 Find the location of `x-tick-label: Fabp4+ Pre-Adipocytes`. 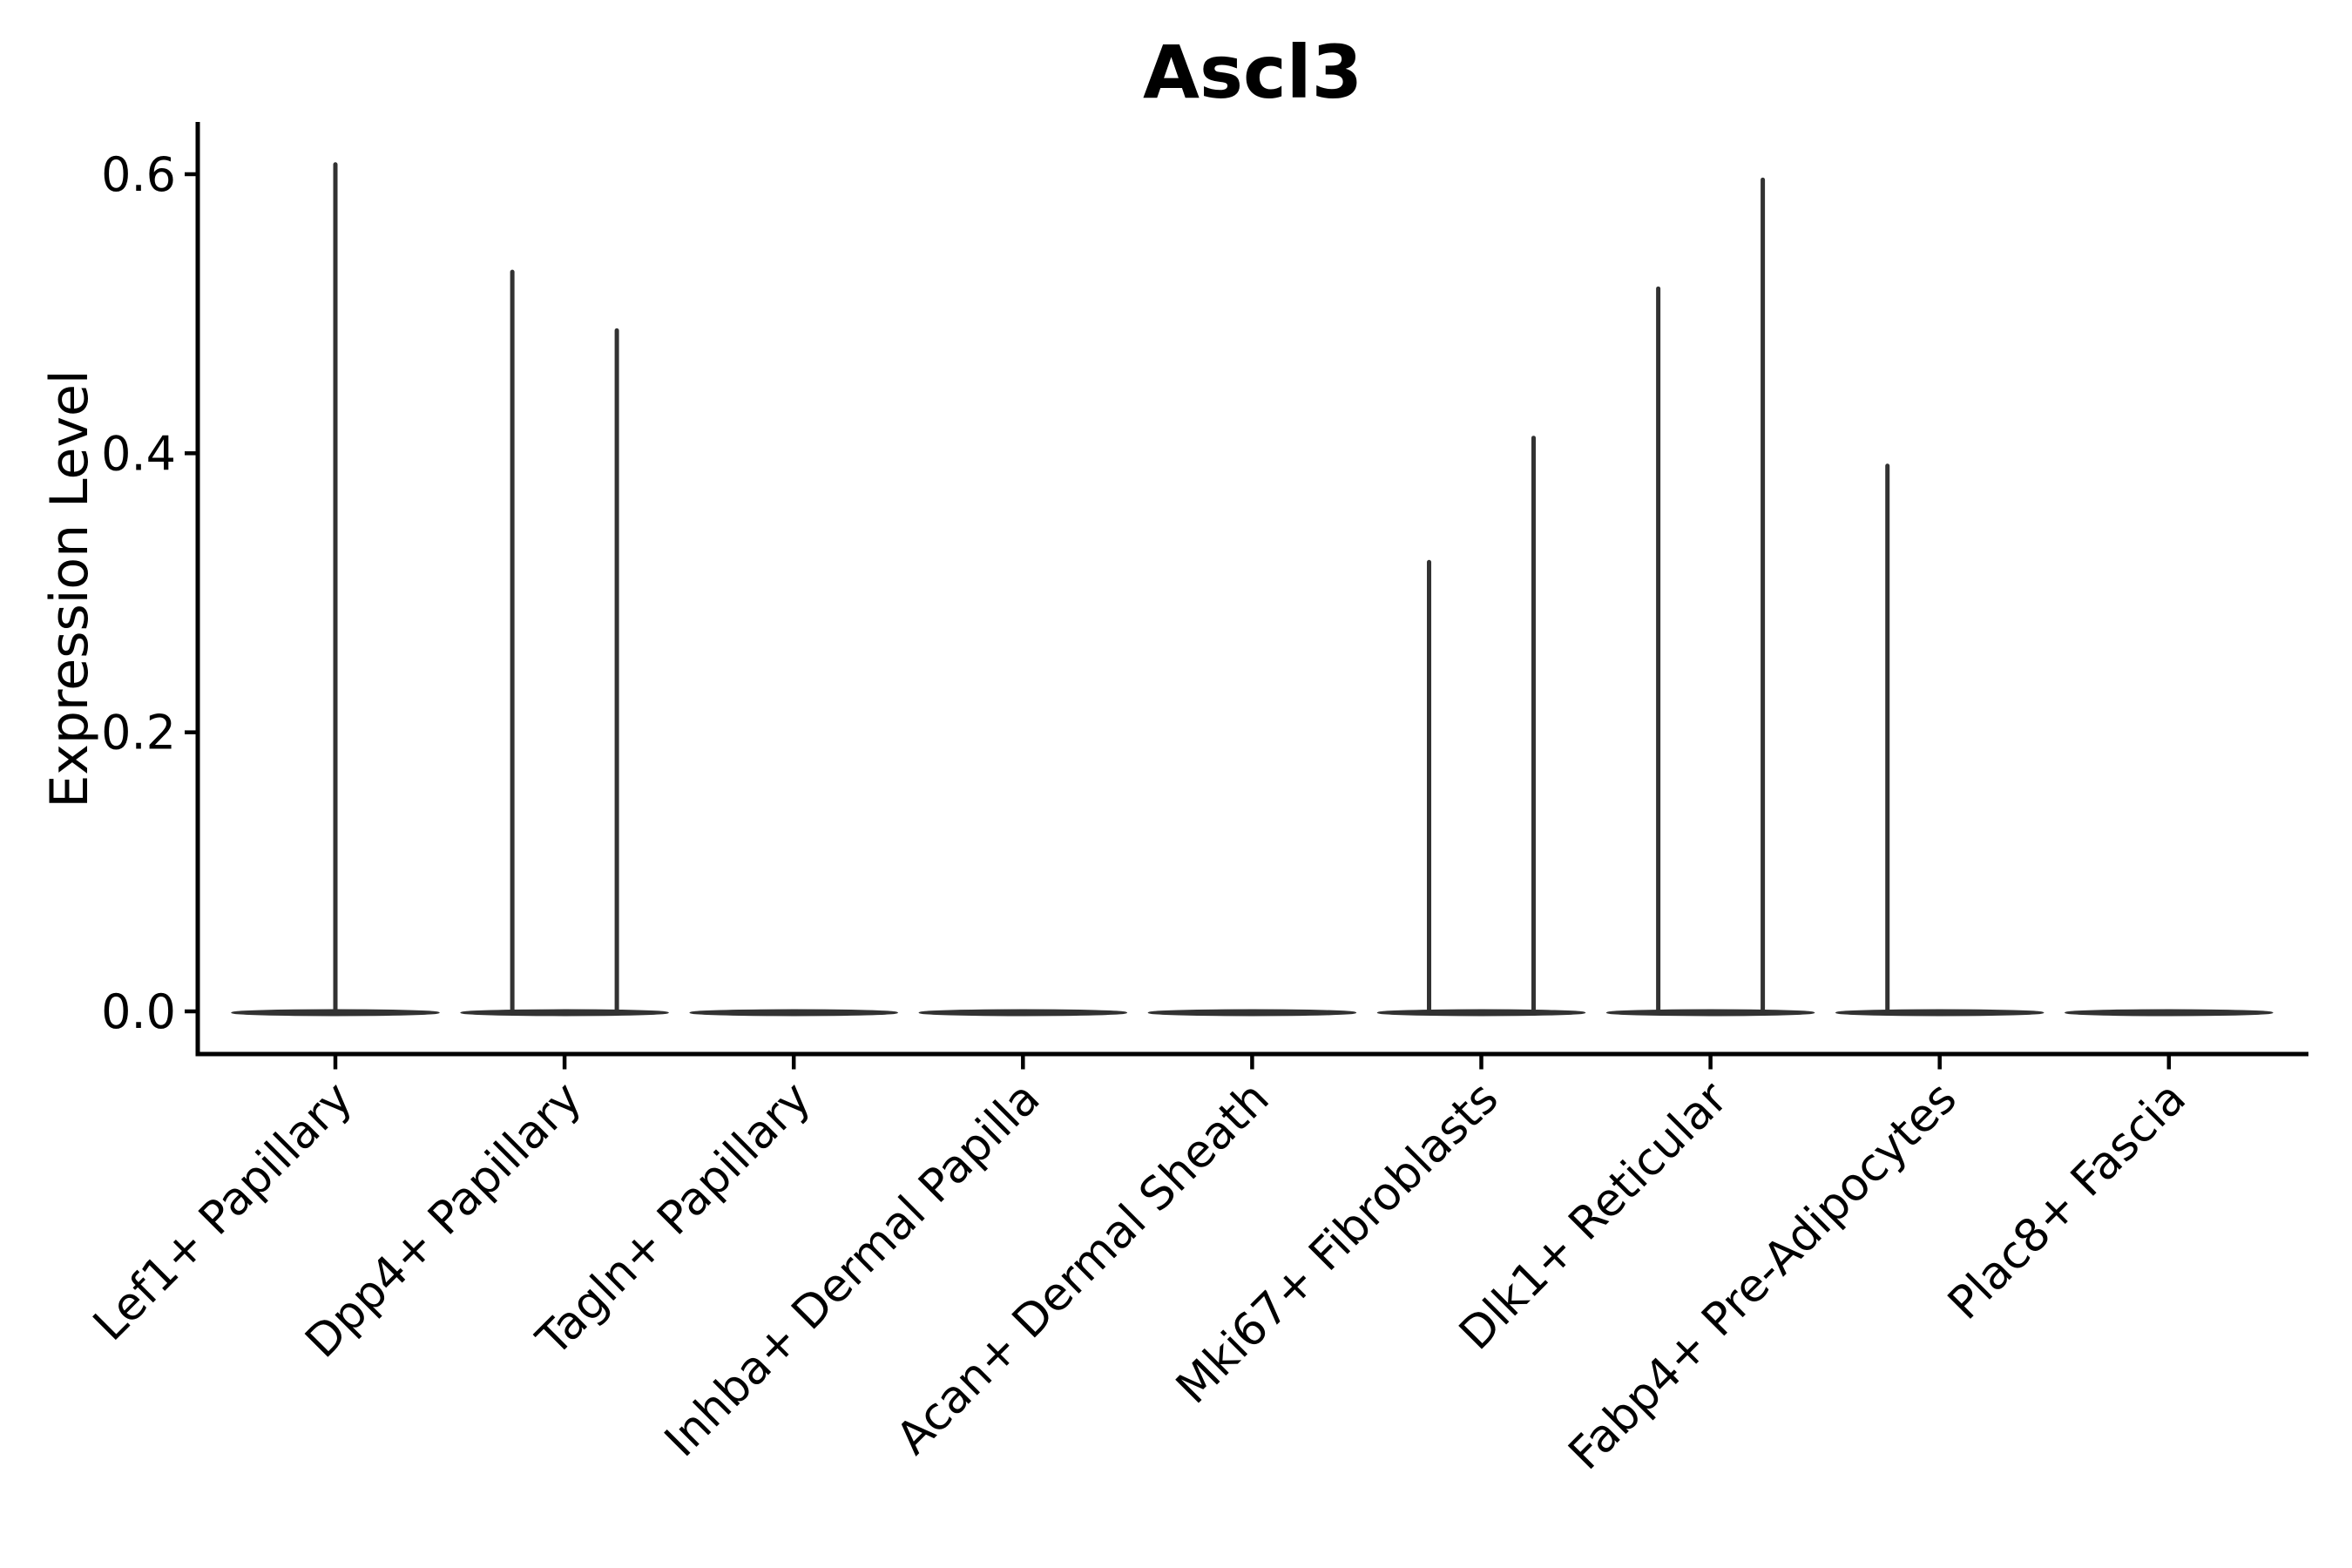

x-tick-label: Fabp4+ Pre-Adipocytes is located at coordinates (1763, 1276).